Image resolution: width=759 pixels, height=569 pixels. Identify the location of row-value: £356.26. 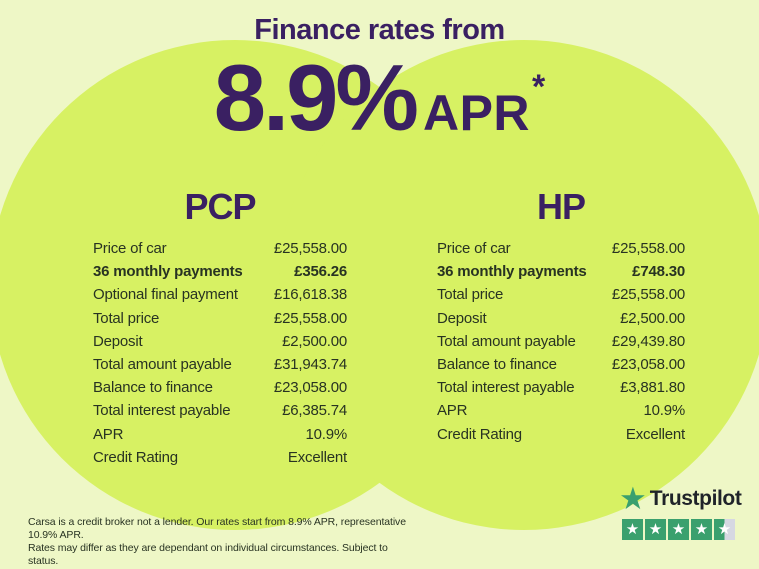
(320, 272).